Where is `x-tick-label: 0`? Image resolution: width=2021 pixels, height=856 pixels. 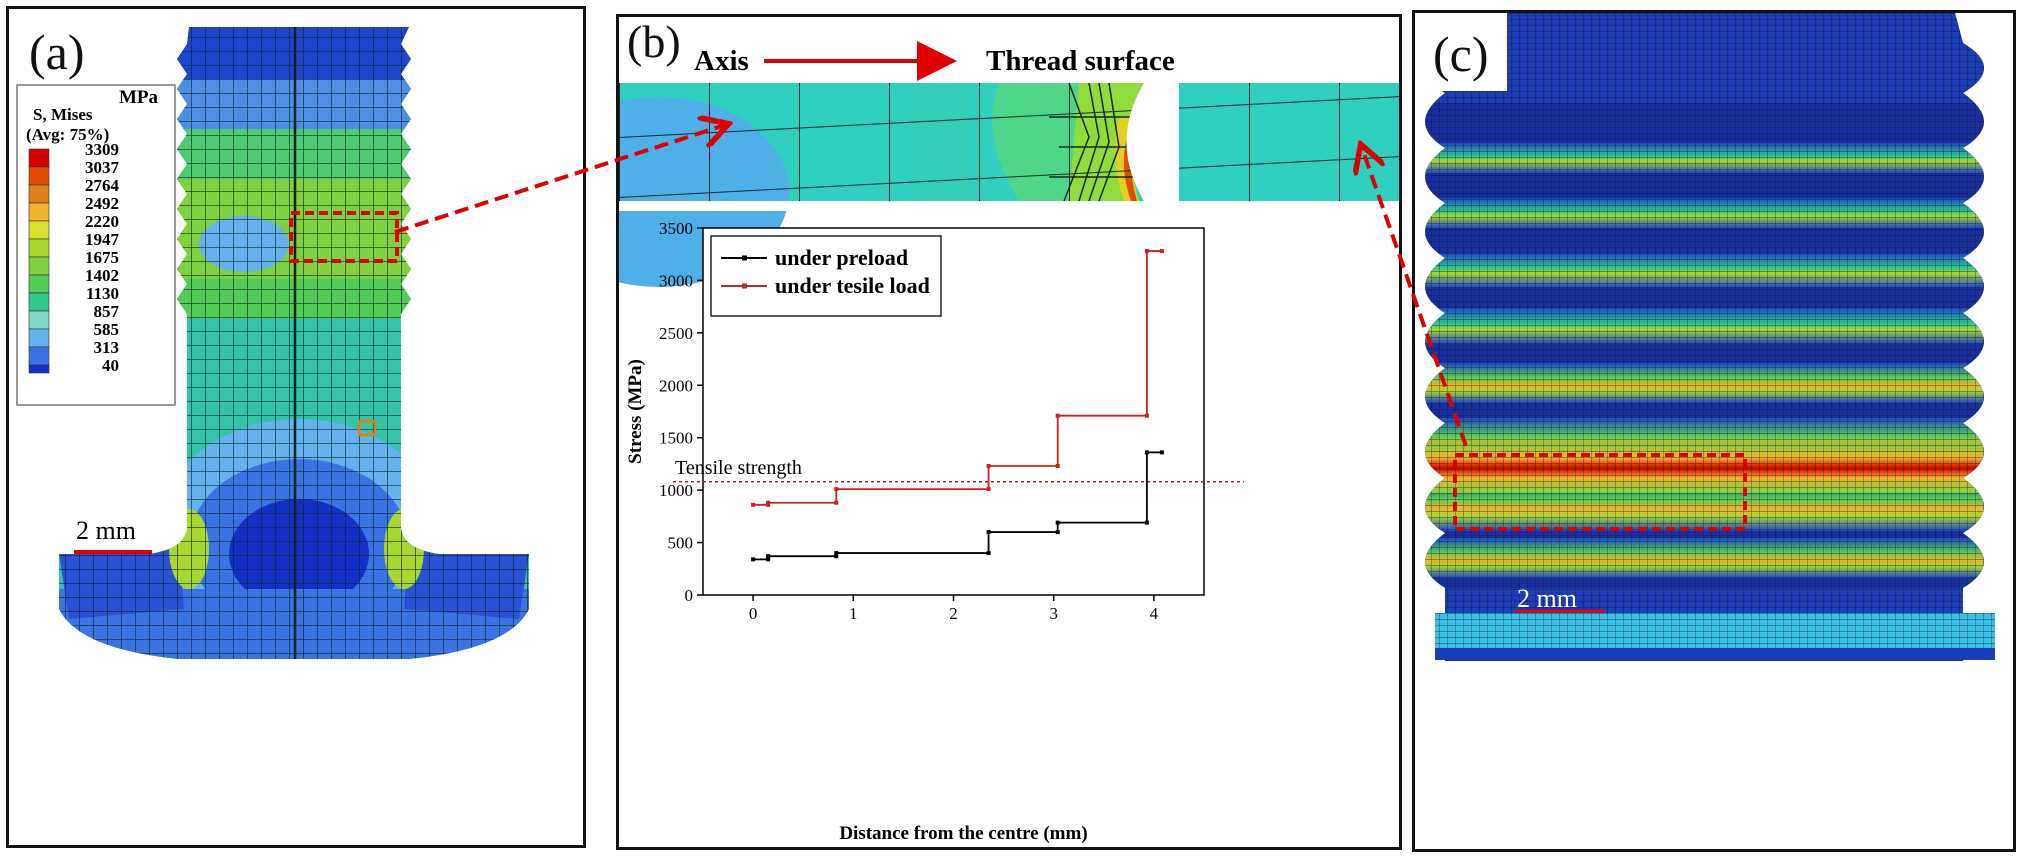
x-tick-label: 0 is located at coordinates (753, 613).